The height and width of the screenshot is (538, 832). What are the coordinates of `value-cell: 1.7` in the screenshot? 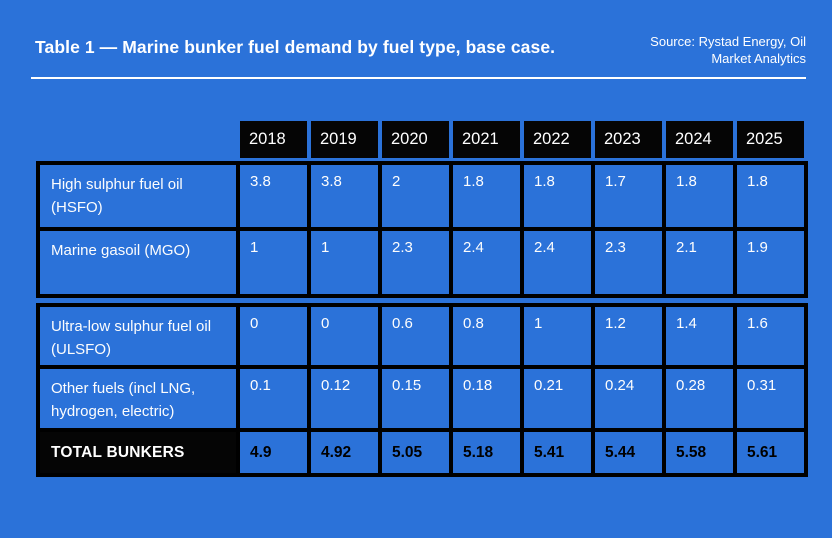 It's located at (630, 198).